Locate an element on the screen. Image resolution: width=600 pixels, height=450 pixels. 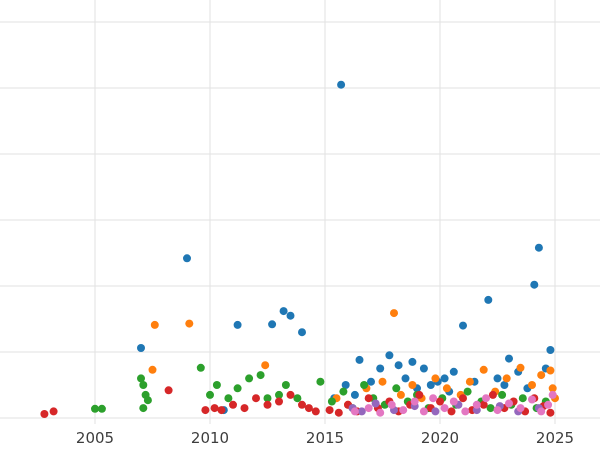
x-axis-tick-label: 2020 is located at coordinates (440, 438).